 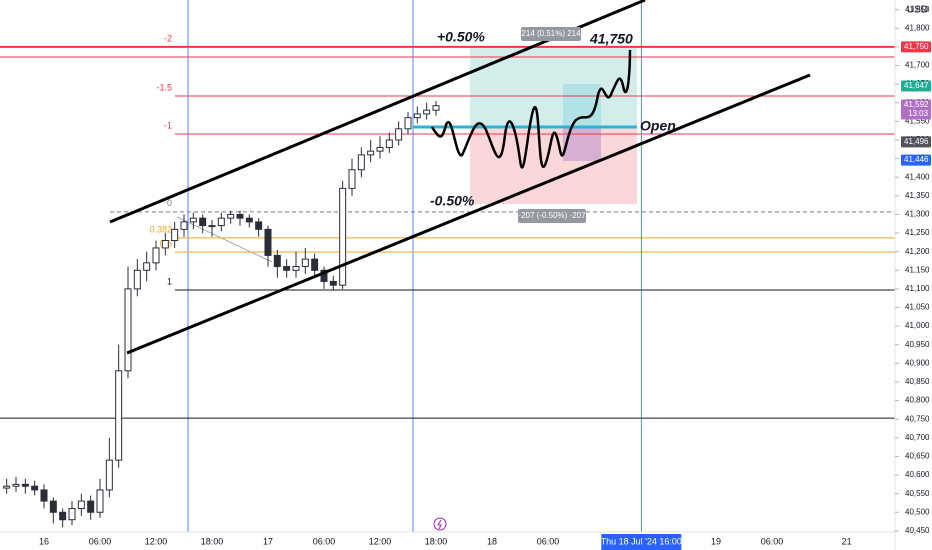 What do you see at coordinates (461, 37) in the screenshot?
I see `target-label: +0.50%` at bounding box center [461, 37].